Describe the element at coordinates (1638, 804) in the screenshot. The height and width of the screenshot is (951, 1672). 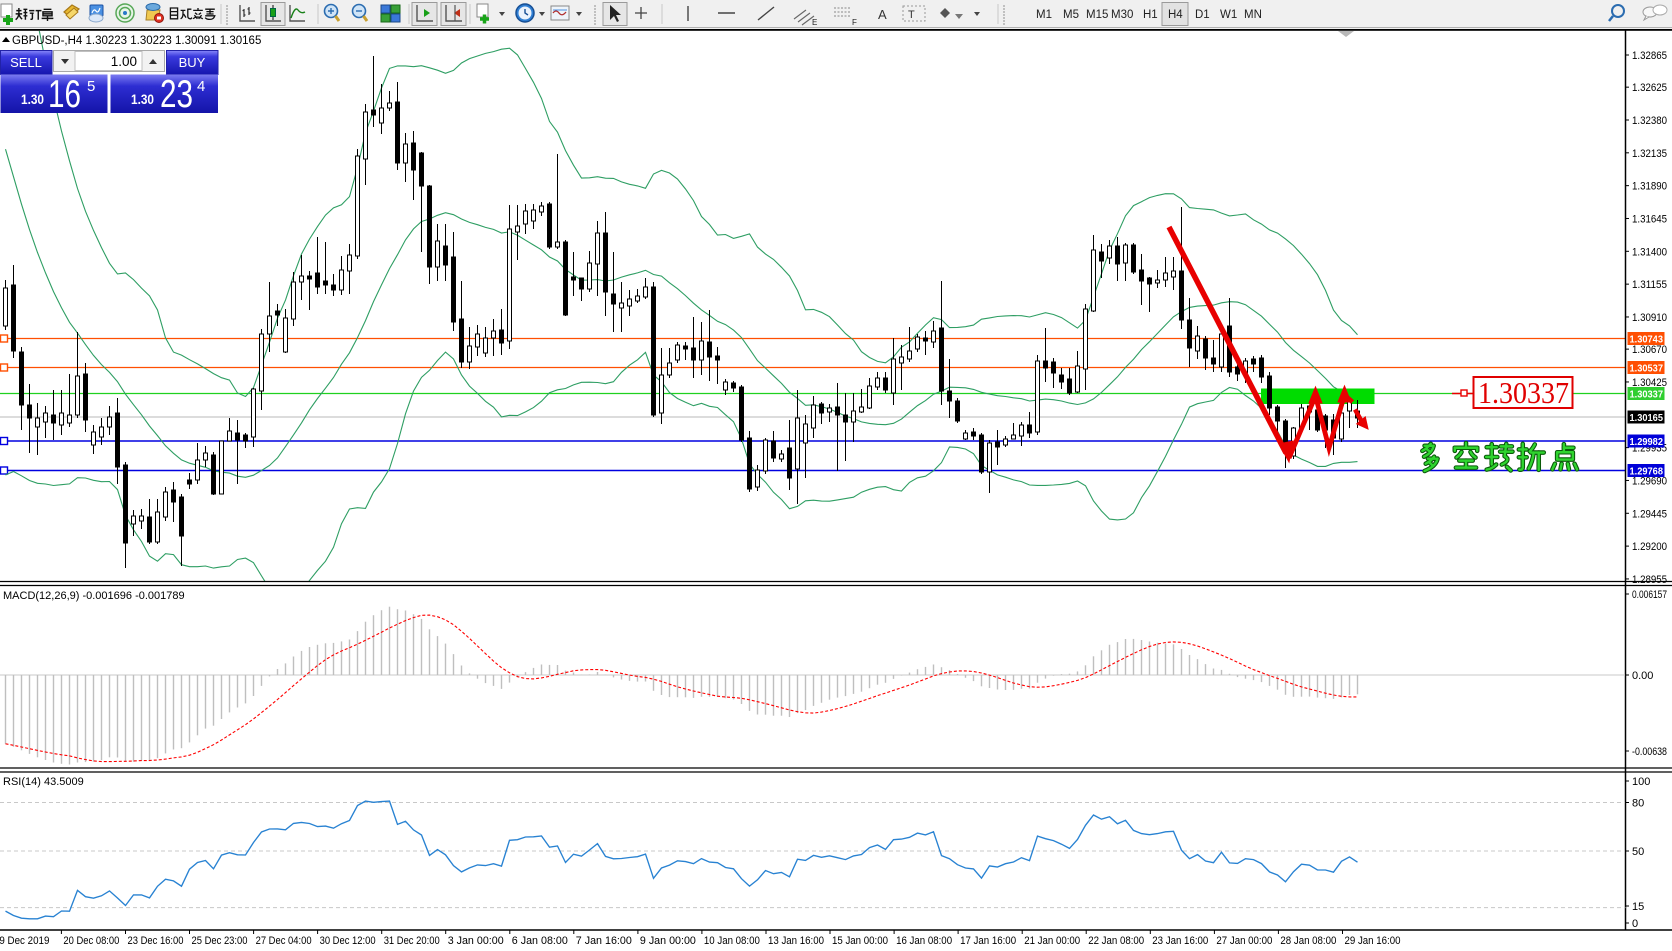
I see `svg-text: 80` at that location.